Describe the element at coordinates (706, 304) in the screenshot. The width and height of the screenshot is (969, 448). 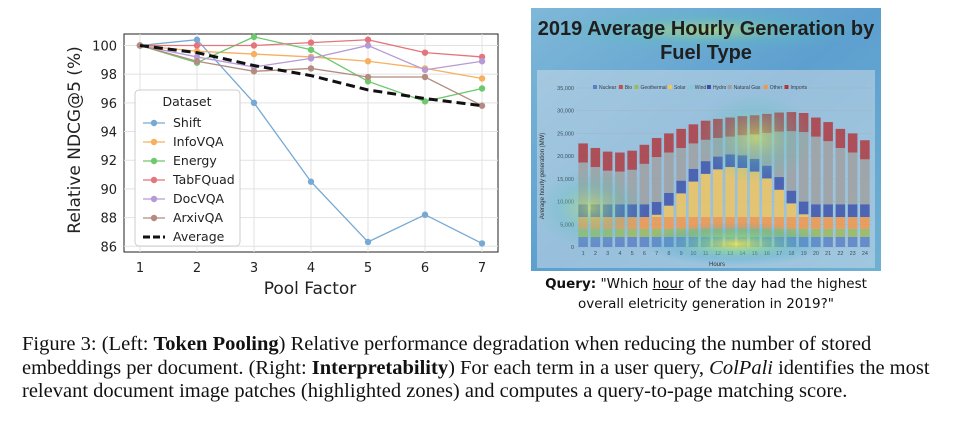
I see `query-line-2: overall eletricity generation in 2019?"` at that location.